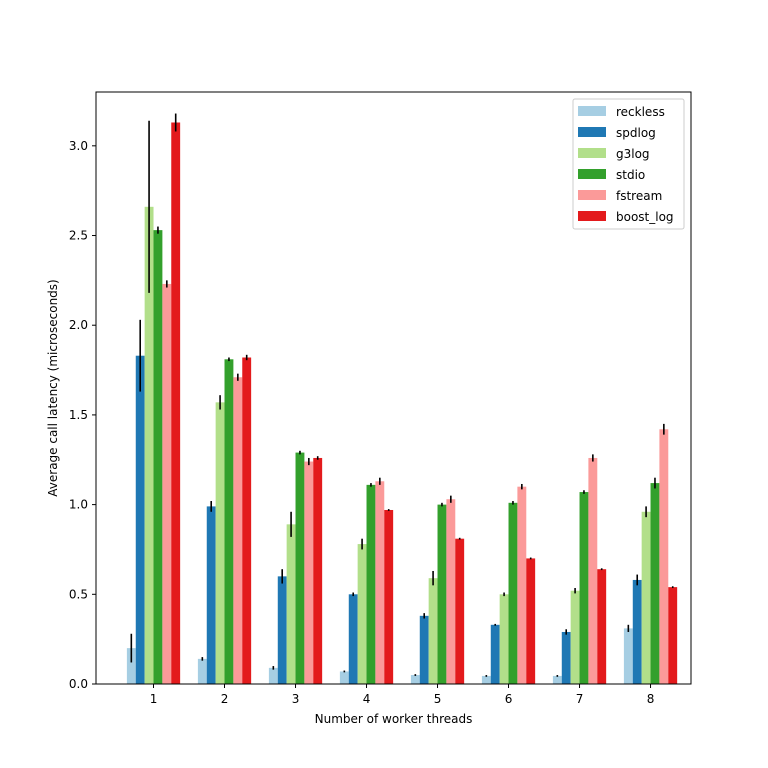 The image size is (768, 768). Describe the element at coordinates (636, 133) in the screenshot. I see `legend-label-spdlog: spdlog` at that location.